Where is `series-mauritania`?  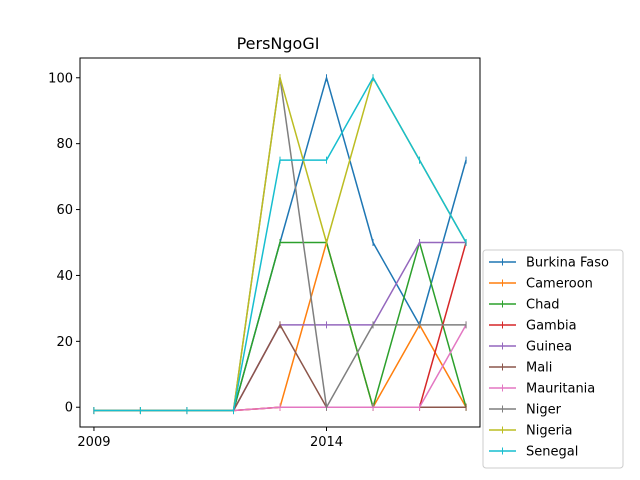 series-mauritania is located at coordinates (280, 368).